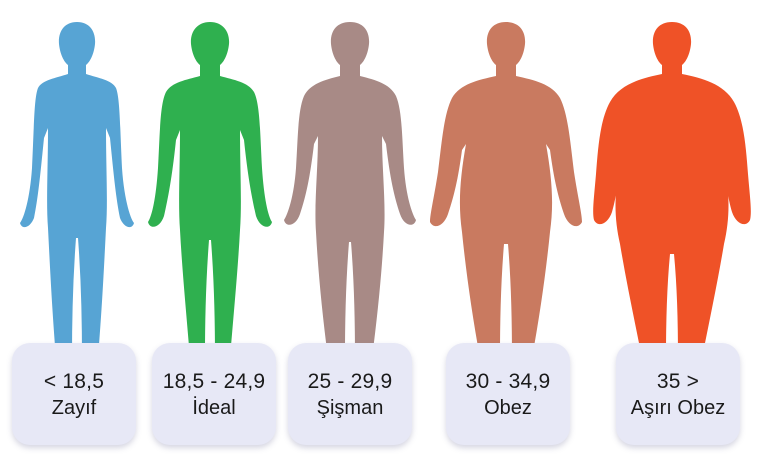  Describe the element at coordinates (210, 188) in the screenshot. I see `ideal-body-silhouette` at that location.